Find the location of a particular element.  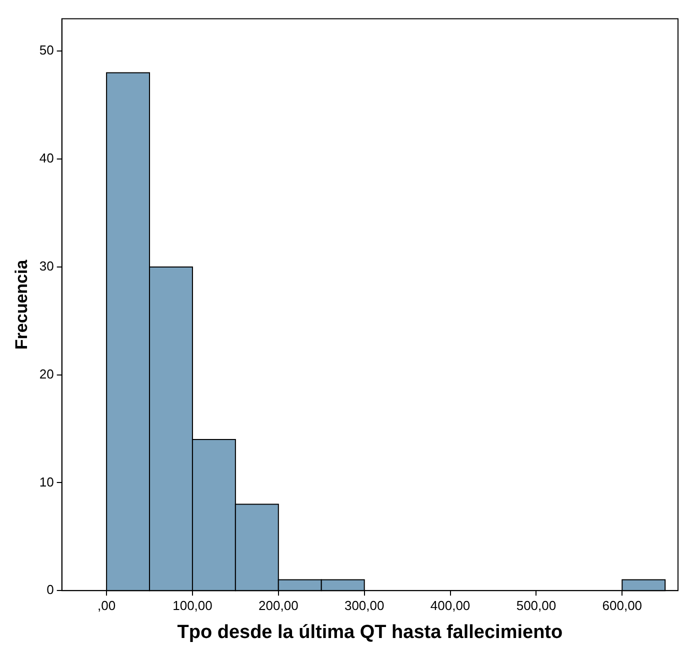

y-tick-label: 10 is located at coordinates (46, 482).